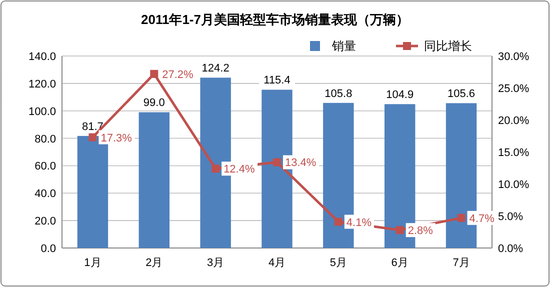 Image resolution: width=550 pixels, height=287 pixels. What do you see at coordinates (42, 112) in the screenshot?
I see `y-tick-label: 100.0` at bounding box center [42, 112].